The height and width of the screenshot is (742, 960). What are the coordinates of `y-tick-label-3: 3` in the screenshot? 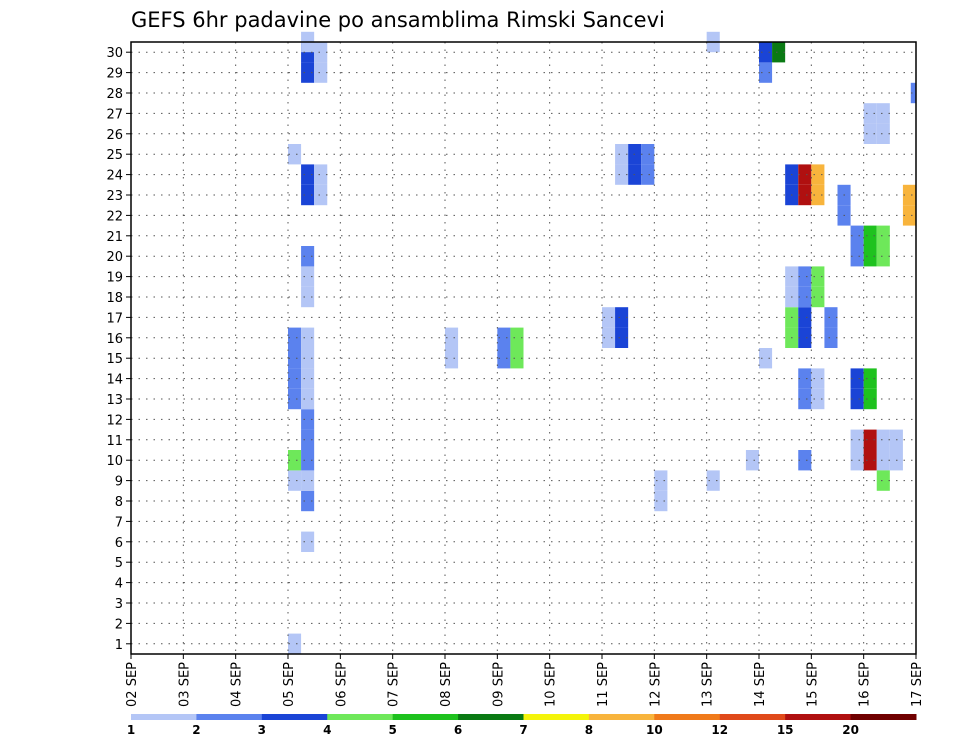 It's located at (119, 604).